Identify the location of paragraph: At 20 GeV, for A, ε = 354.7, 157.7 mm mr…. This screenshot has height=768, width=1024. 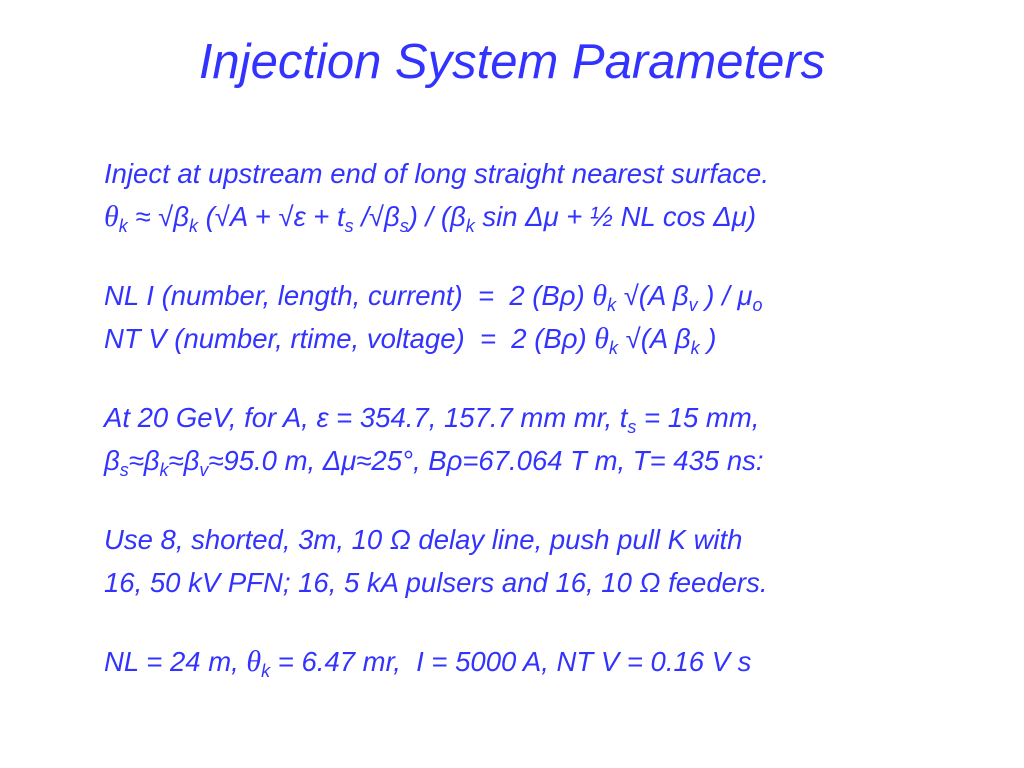
(554, 439).